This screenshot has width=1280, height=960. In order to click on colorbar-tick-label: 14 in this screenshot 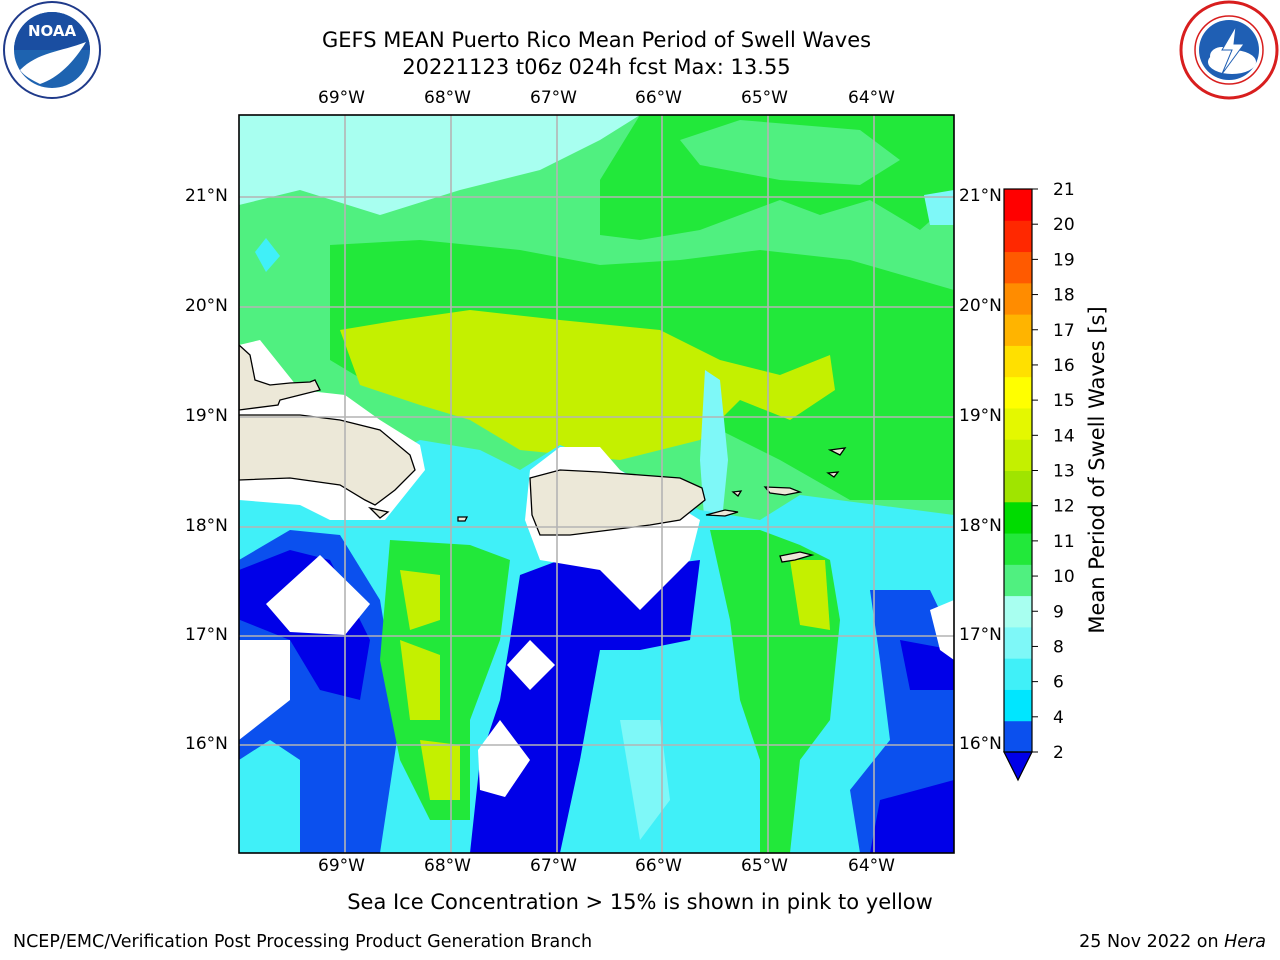, I will do `click(1064, 436)`.